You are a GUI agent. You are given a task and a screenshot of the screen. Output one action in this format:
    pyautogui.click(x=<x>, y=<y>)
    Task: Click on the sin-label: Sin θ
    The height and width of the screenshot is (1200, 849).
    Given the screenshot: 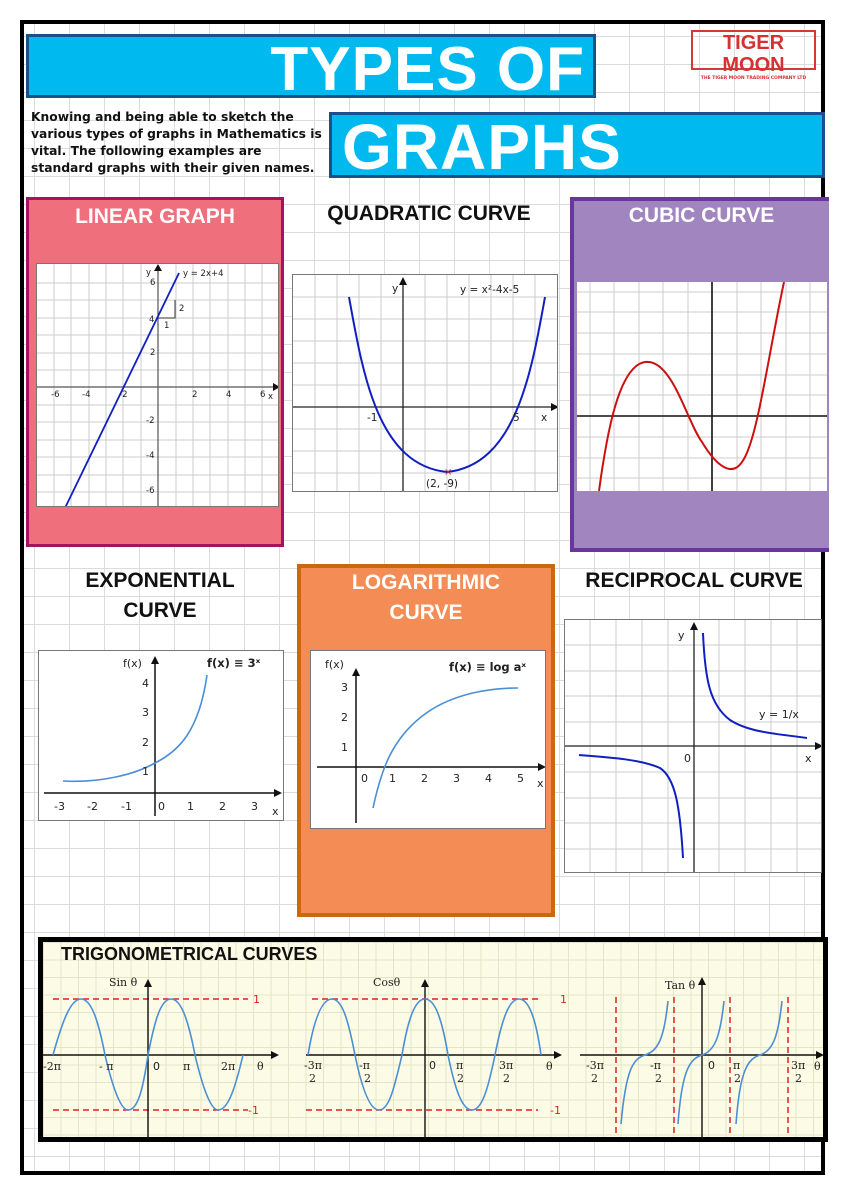 What is the action you would take?
    pyautogui.click(x=123, y=982)
    